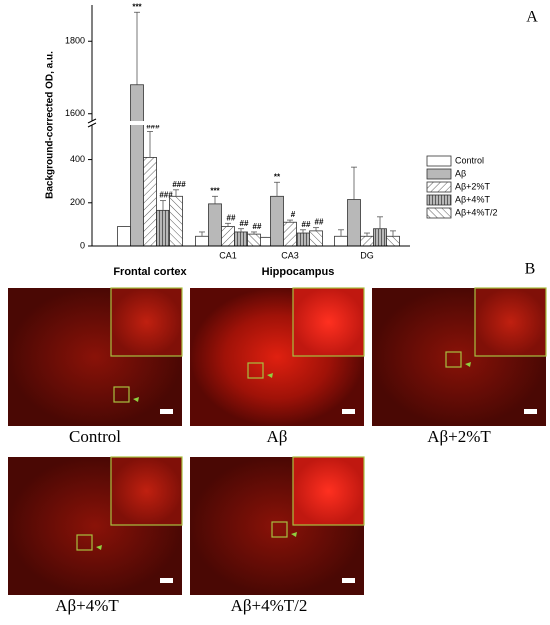 This screenshot has width=550, height=625. I want to click on group-label: Hippocampus, so click(298, 272).